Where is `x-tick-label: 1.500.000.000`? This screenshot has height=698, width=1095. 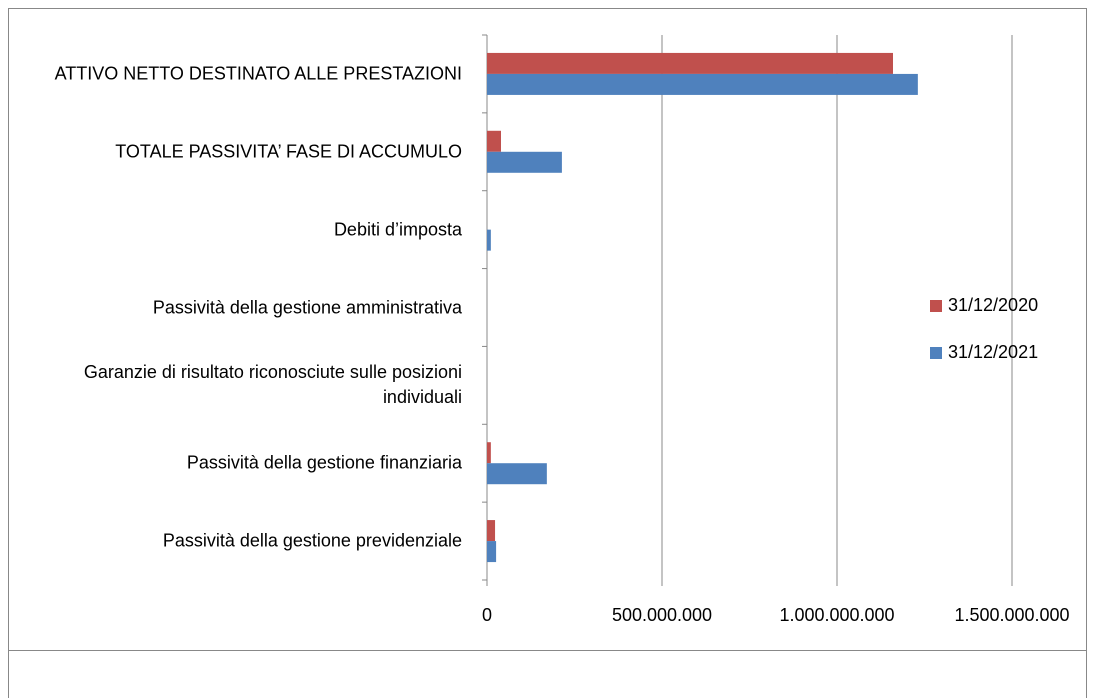
x-tick-label: 1.500.000.000 is located at coordinates (1011, 615).